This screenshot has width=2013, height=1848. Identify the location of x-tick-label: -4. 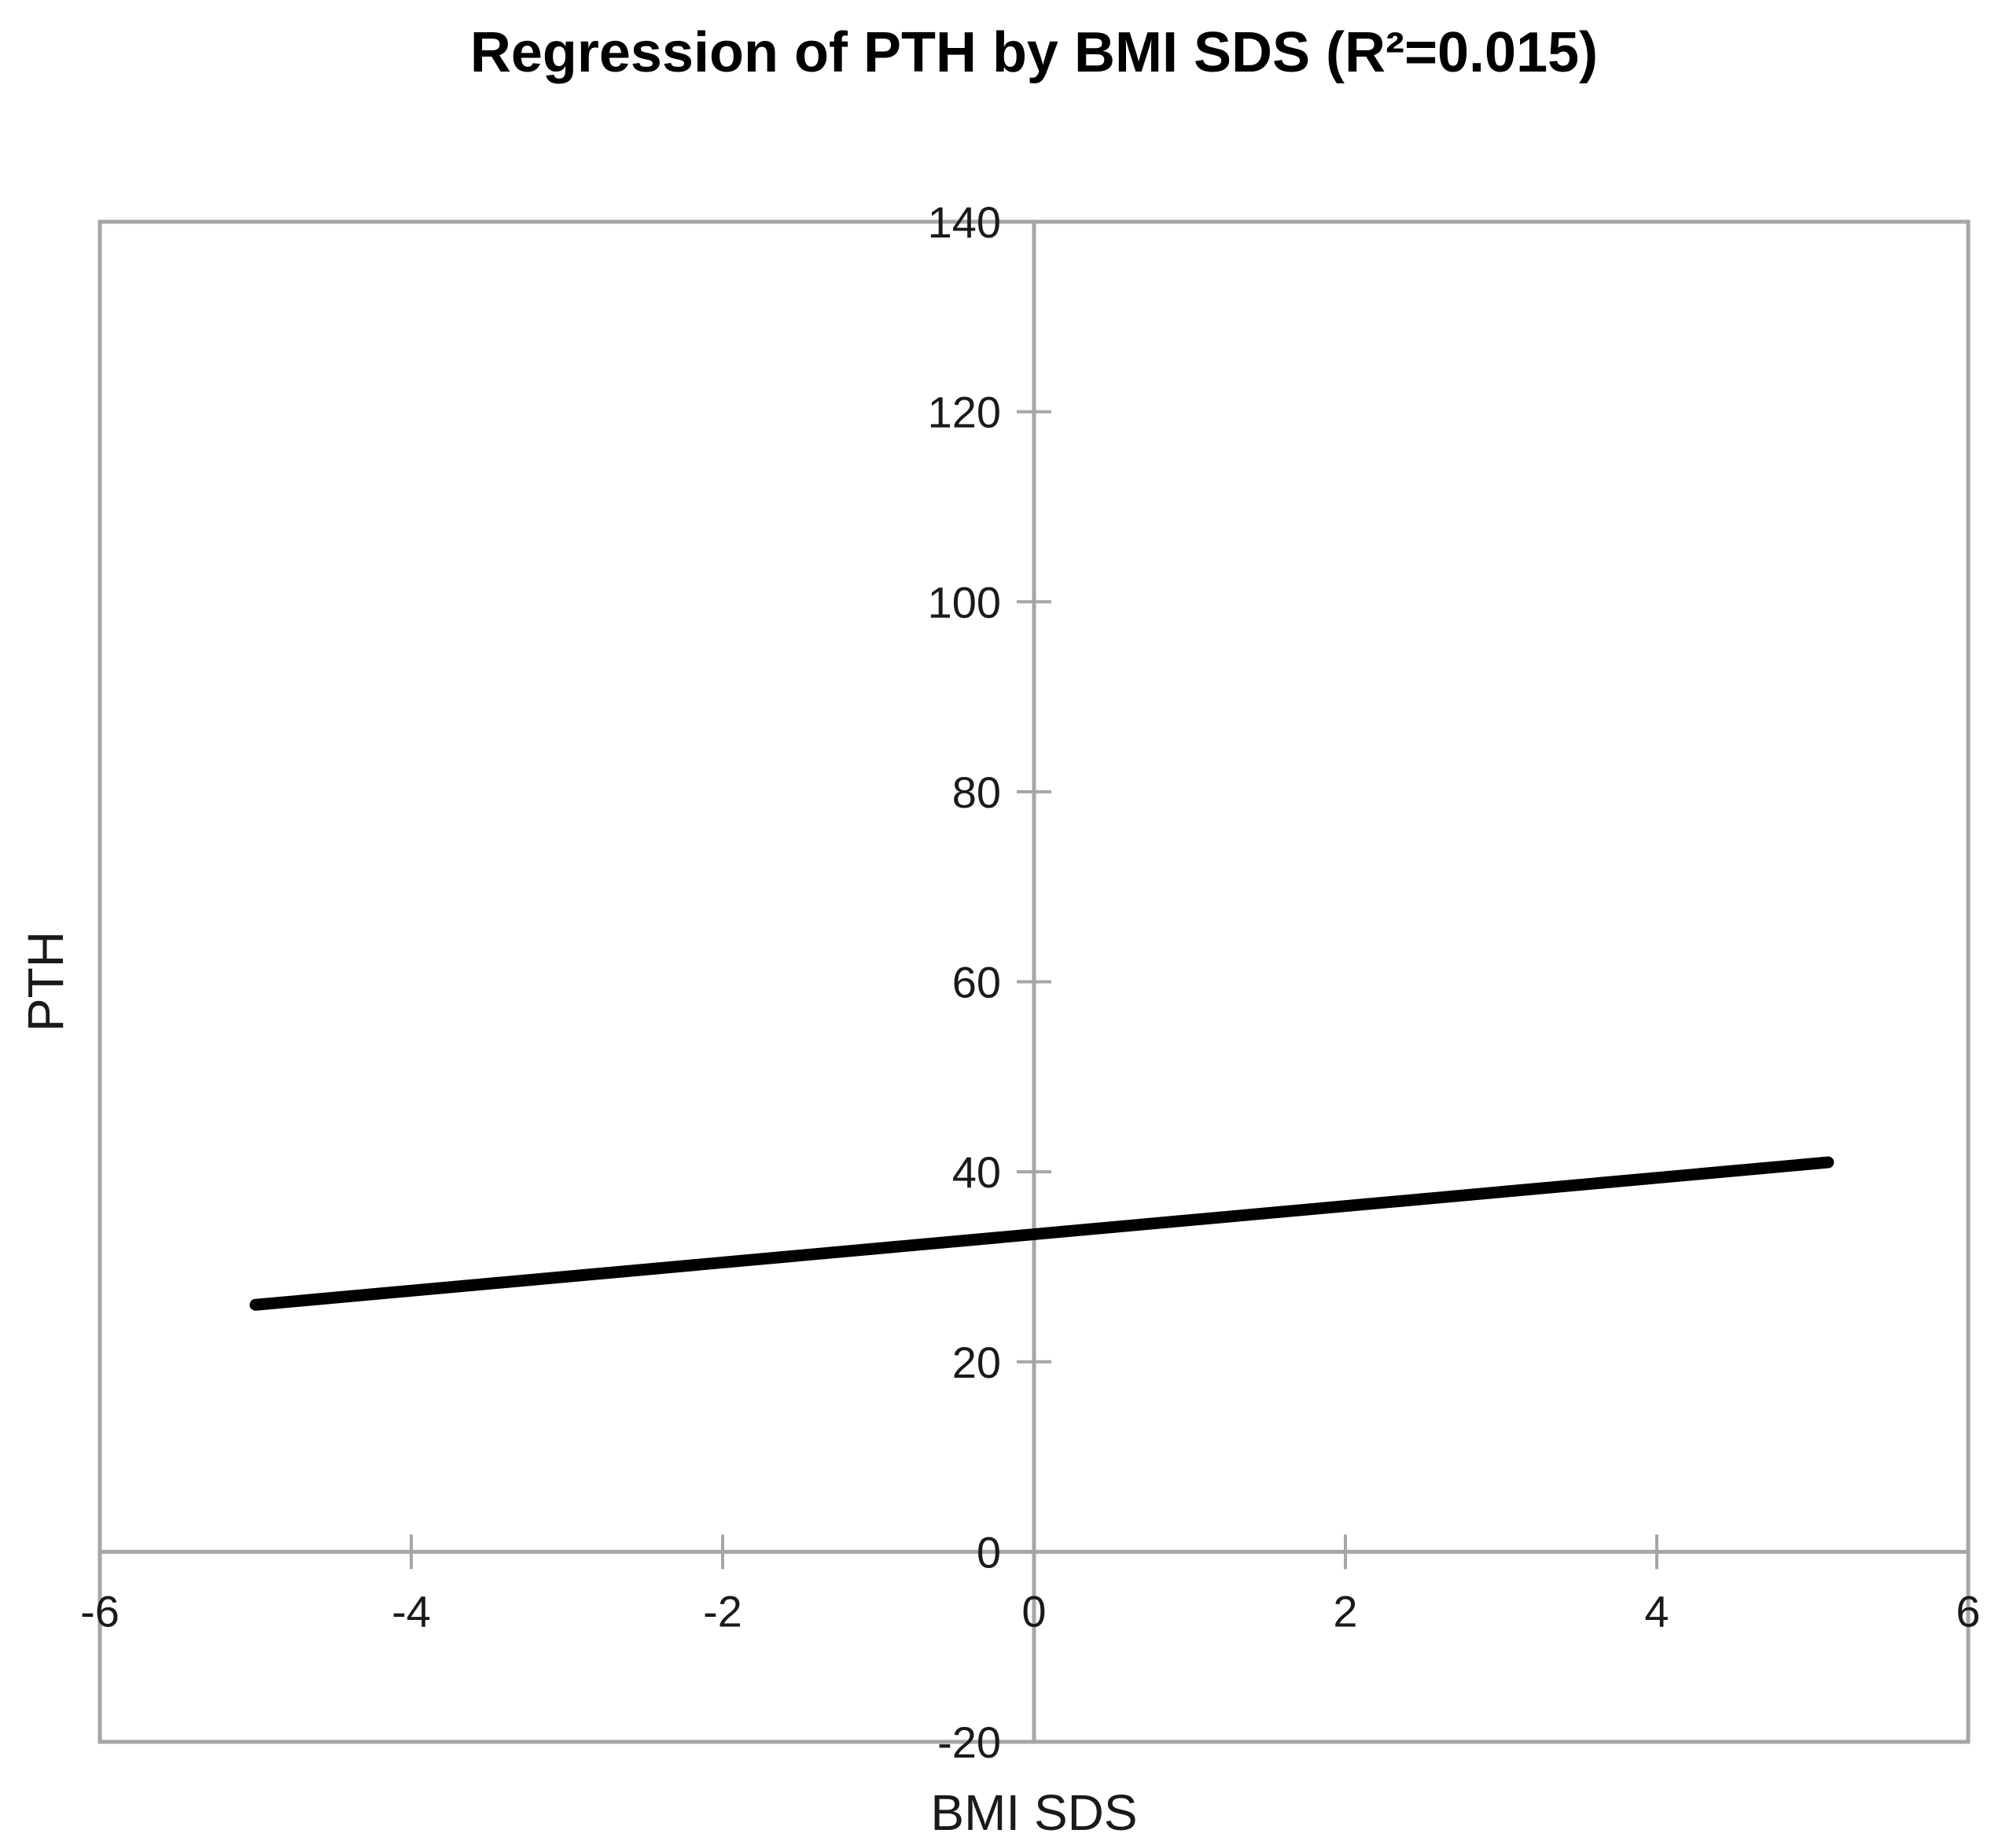
(412, 1611).